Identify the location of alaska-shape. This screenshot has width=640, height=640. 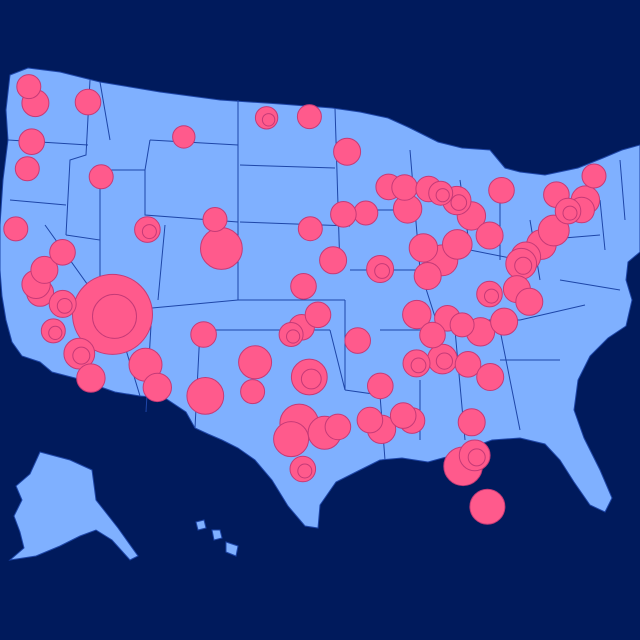
(73, 506).